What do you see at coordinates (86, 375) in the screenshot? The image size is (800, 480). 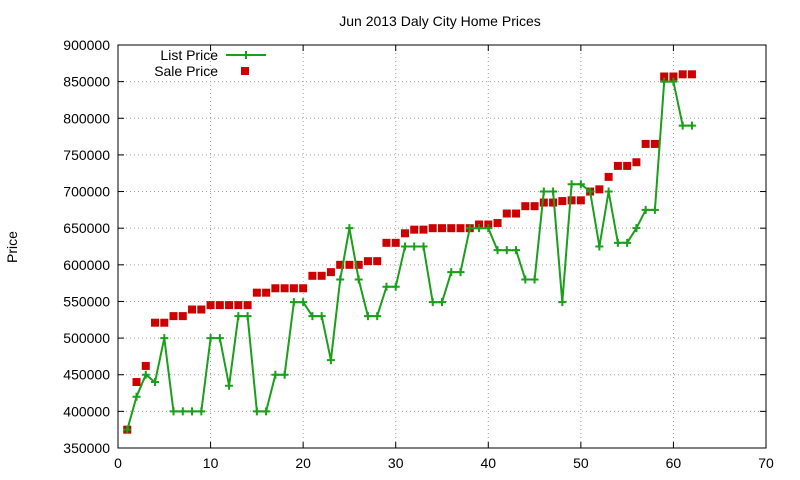 I see `y-tick-label: 450000` at bounding box center [86, 375].